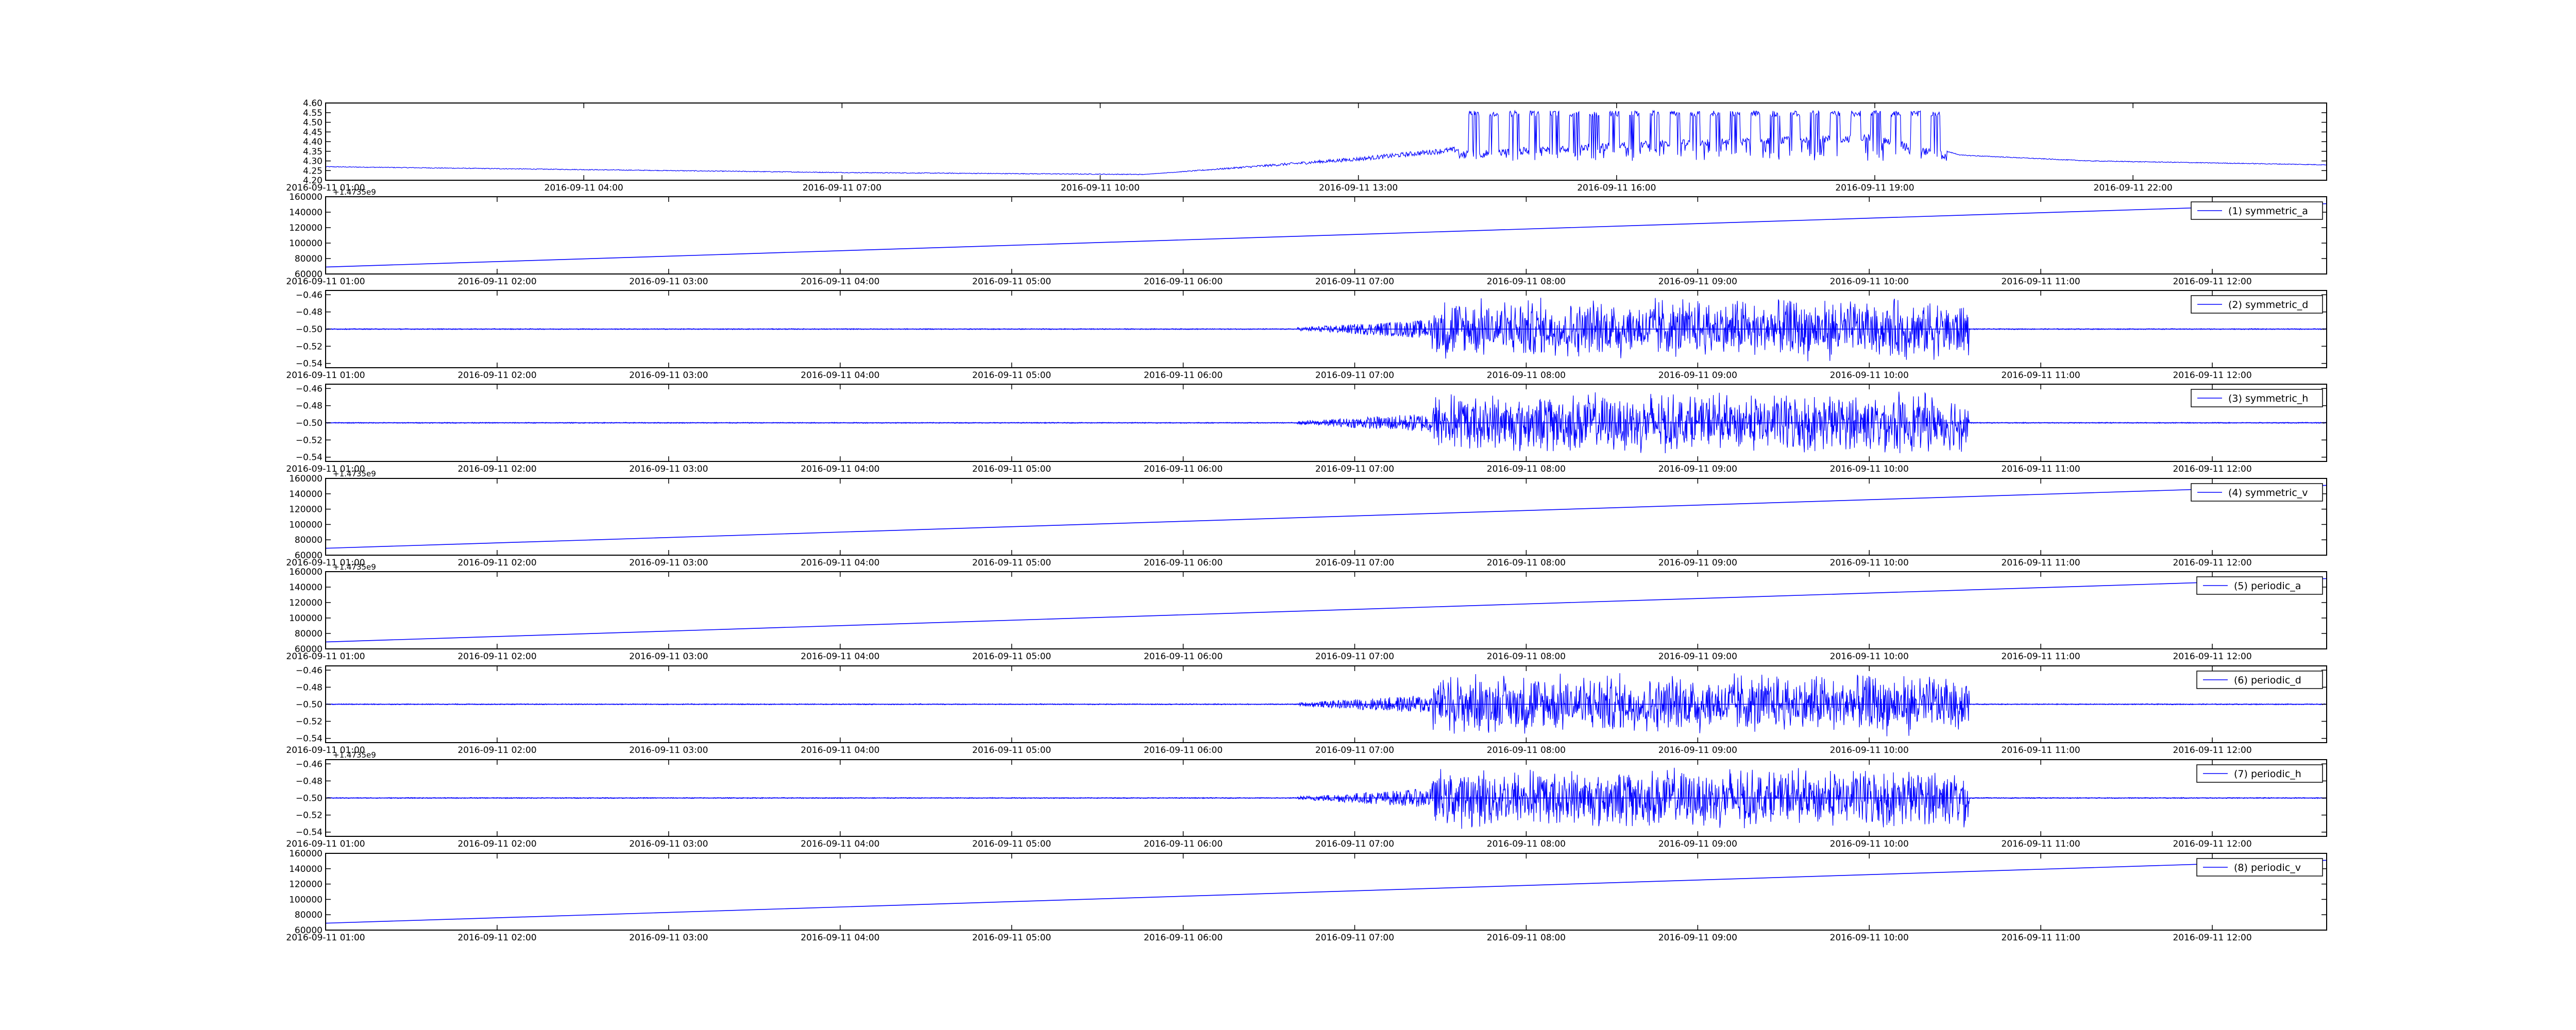 The image size is (2576, 1030). I want to click on legend: (1) symmetric_a, so click(2257, 210).